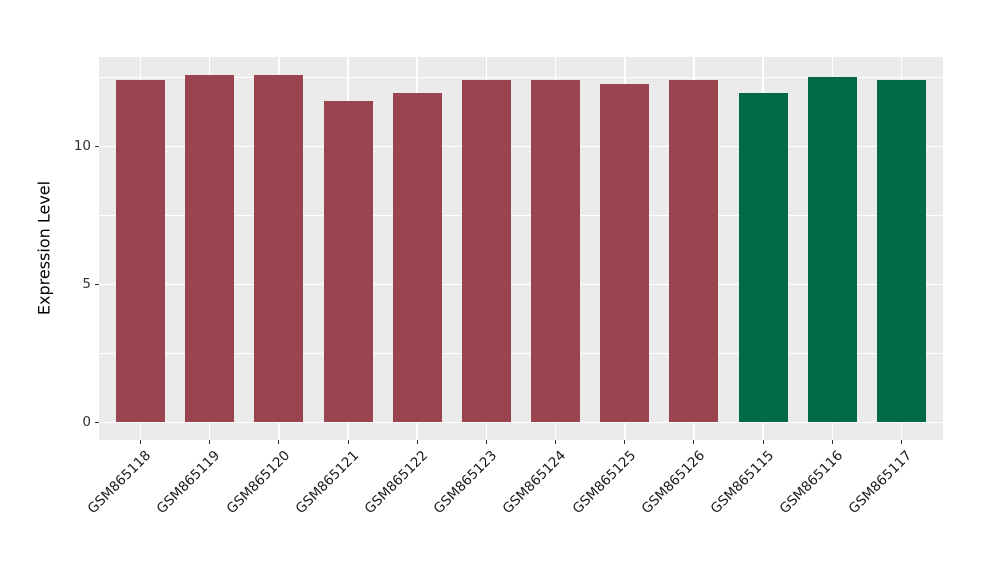 This screenshot has width=1000, height=580. What do you see at coordinates (763, 442) in the screenshot?
I see `x-tick-mark-GSM865115` at bounding box center [763, 442].